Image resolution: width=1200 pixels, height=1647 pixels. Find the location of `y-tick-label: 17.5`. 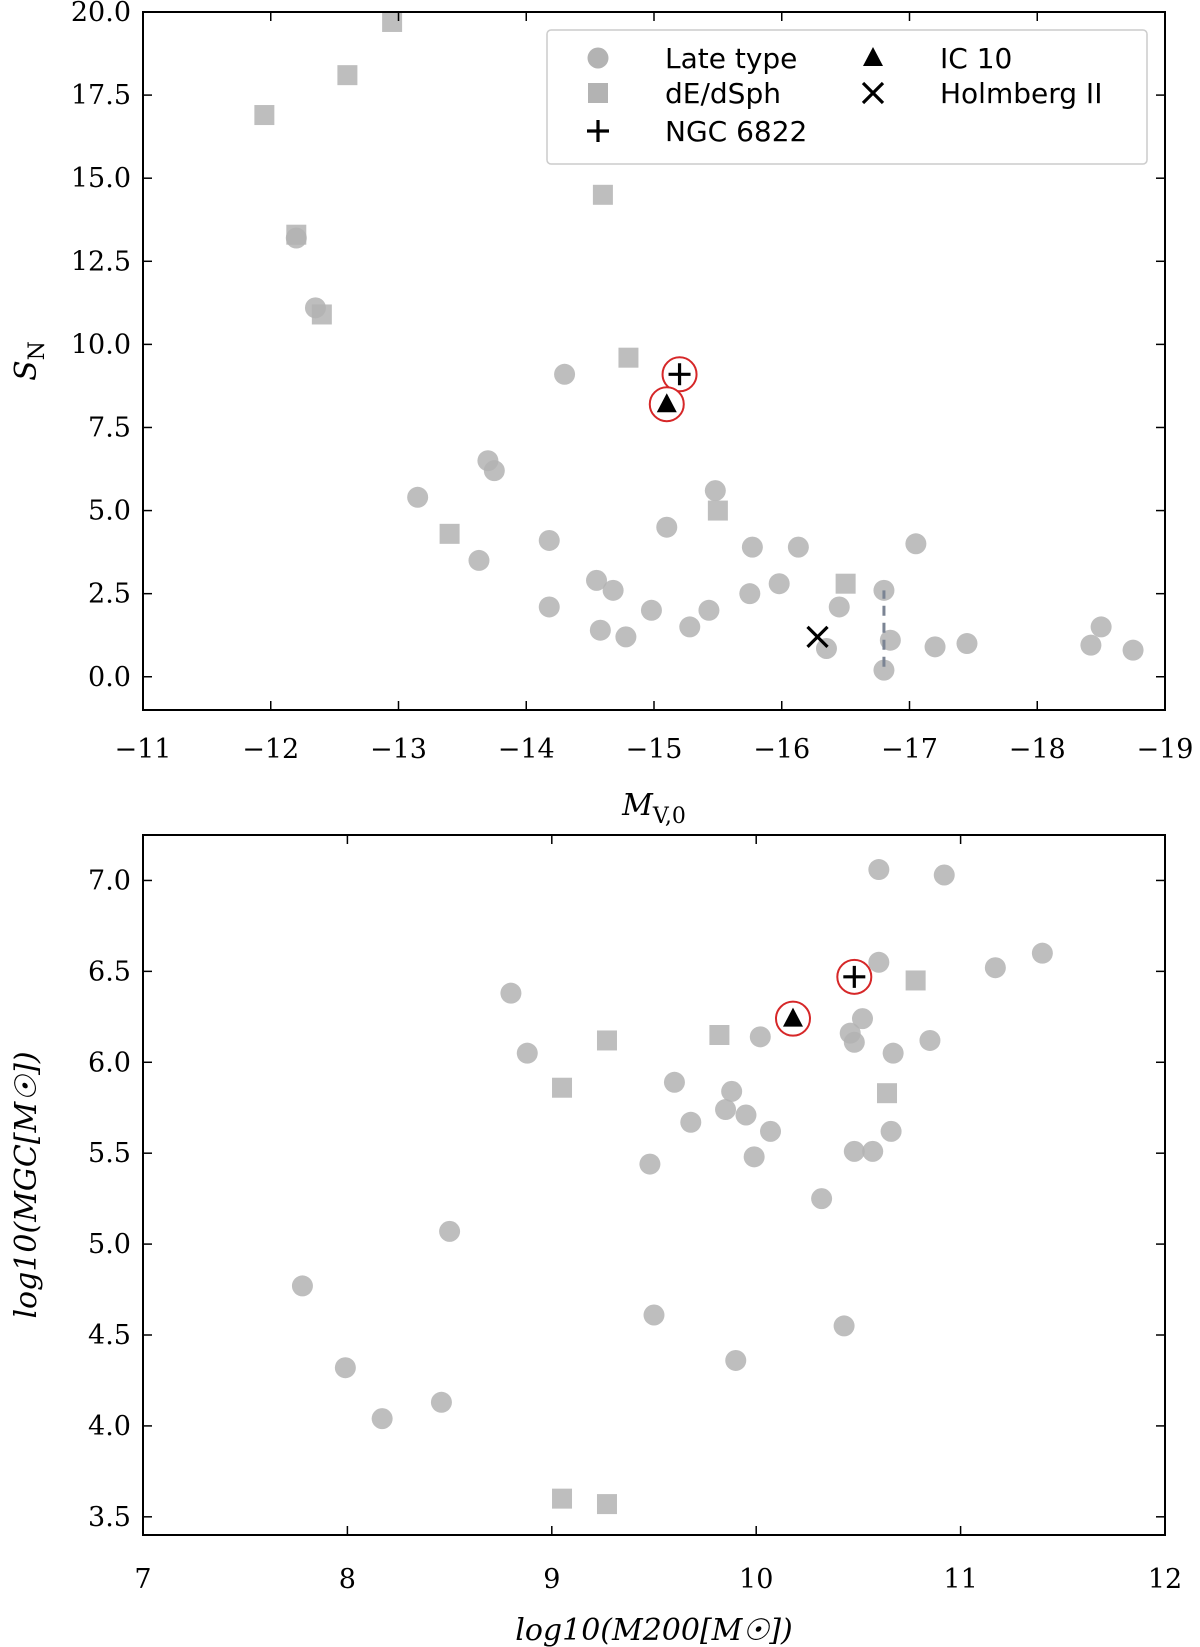

y-tick-label: 17.5 is located at coordinates (101, 95).